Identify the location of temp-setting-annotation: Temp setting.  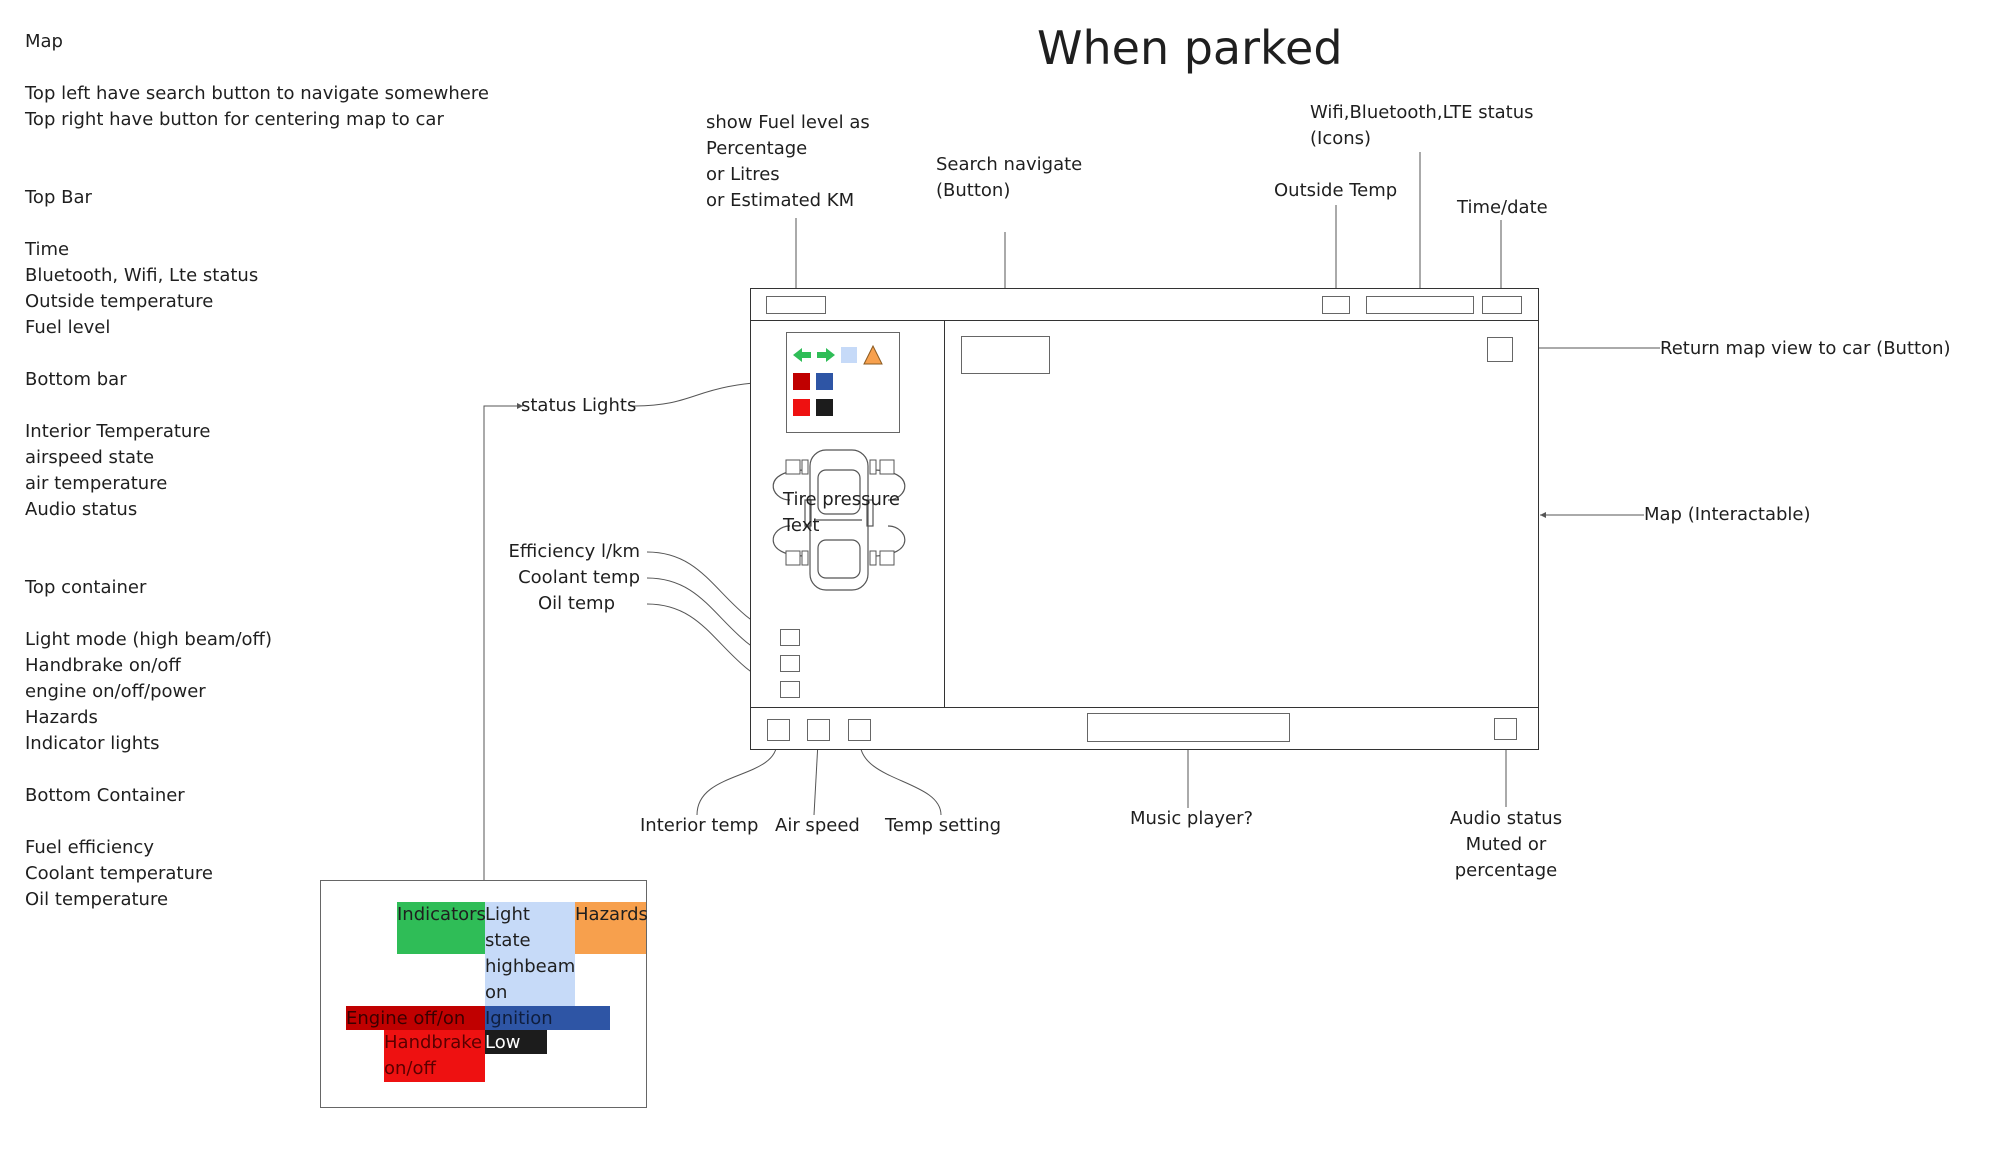
(943, 825).